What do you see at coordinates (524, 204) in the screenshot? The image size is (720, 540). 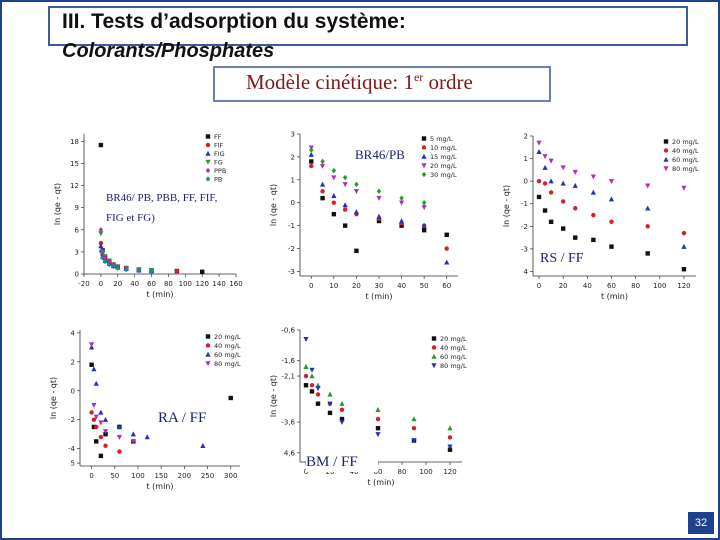 I see `y-tick-label: -1` at bounding box center [524, 204].